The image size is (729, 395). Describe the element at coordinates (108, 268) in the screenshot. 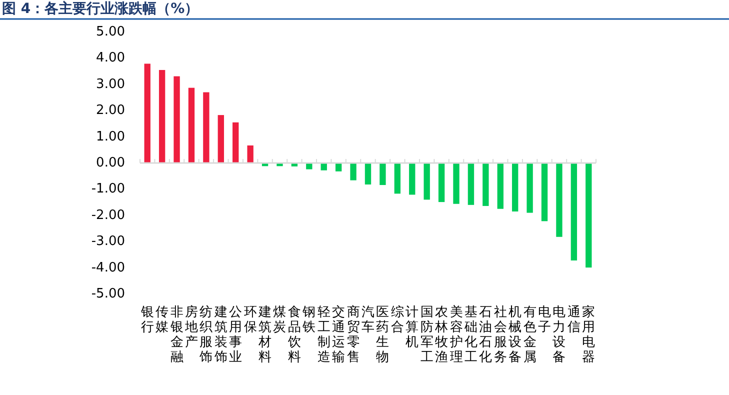

I see `y-tick-label: -4.00` at that location.